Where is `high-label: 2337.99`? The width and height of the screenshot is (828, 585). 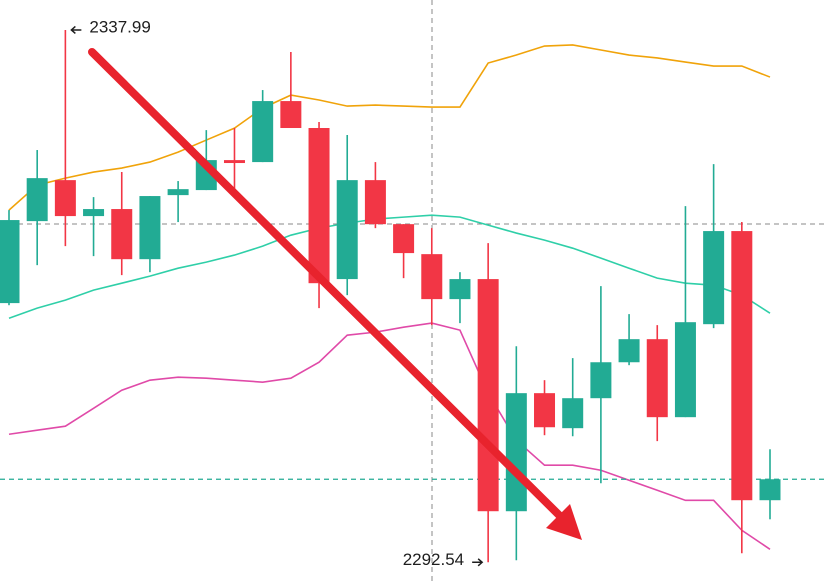 high-label: 2337.99 is located at coordinates (119, 26).